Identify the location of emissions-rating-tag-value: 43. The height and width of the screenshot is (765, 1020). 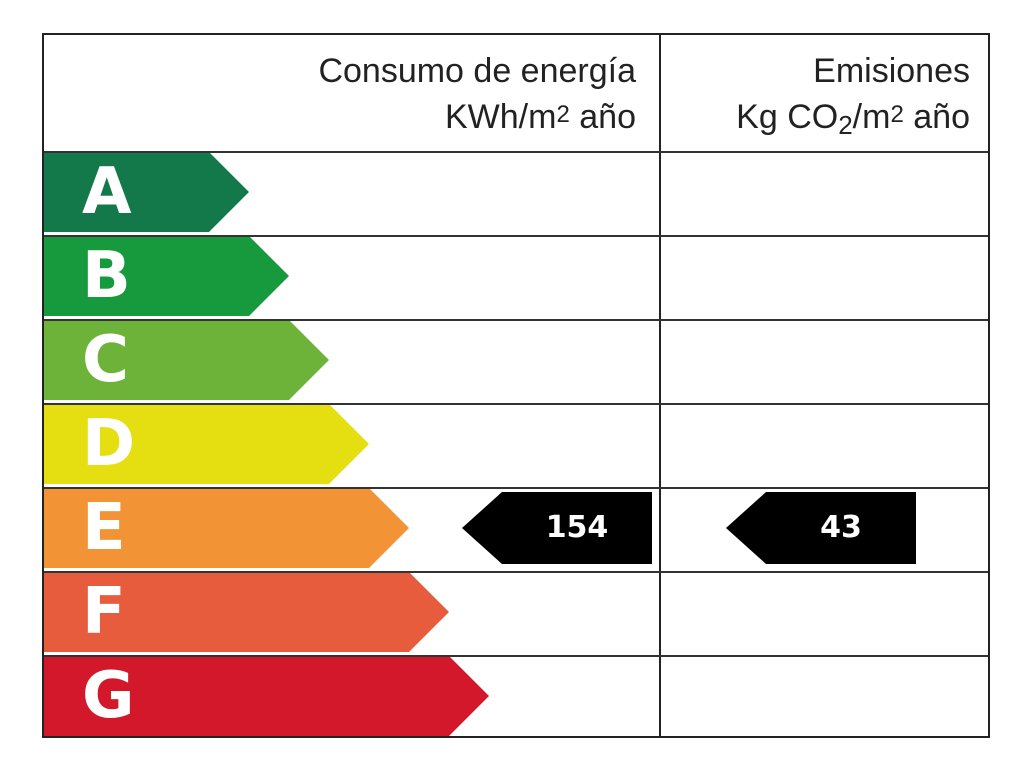
(841, 527).